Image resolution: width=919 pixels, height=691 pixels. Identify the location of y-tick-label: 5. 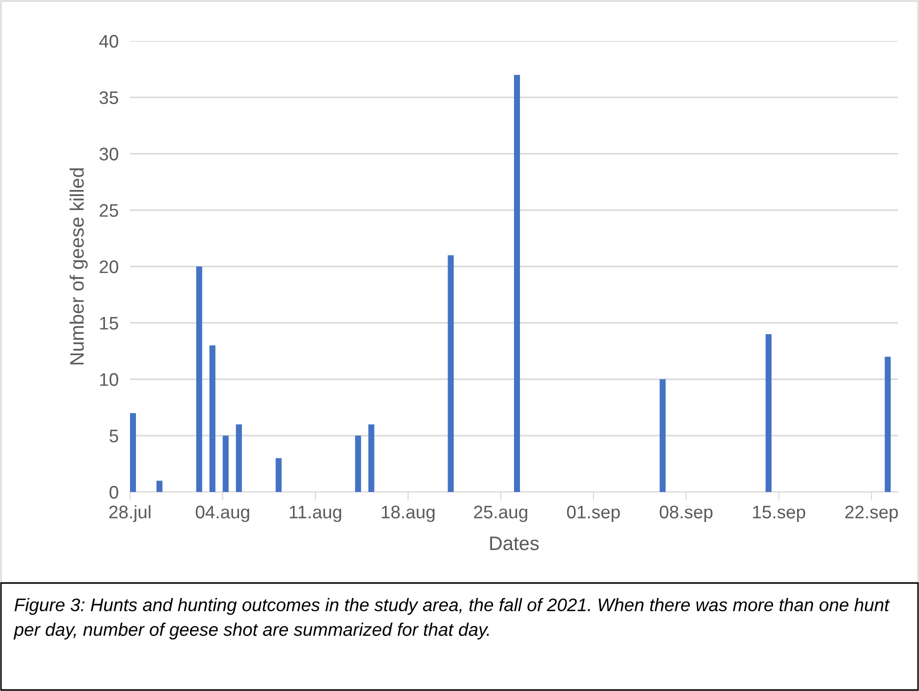
(114, 436).